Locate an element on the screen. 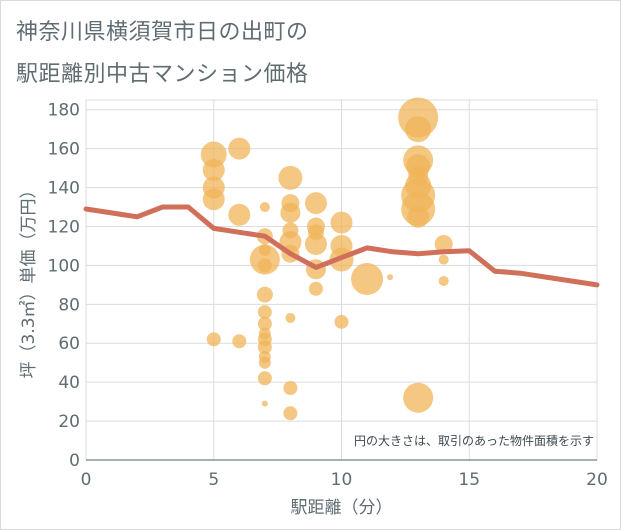 The image size is (621, 530). y-tick-label: 160 is located at coordinates (64, 150).